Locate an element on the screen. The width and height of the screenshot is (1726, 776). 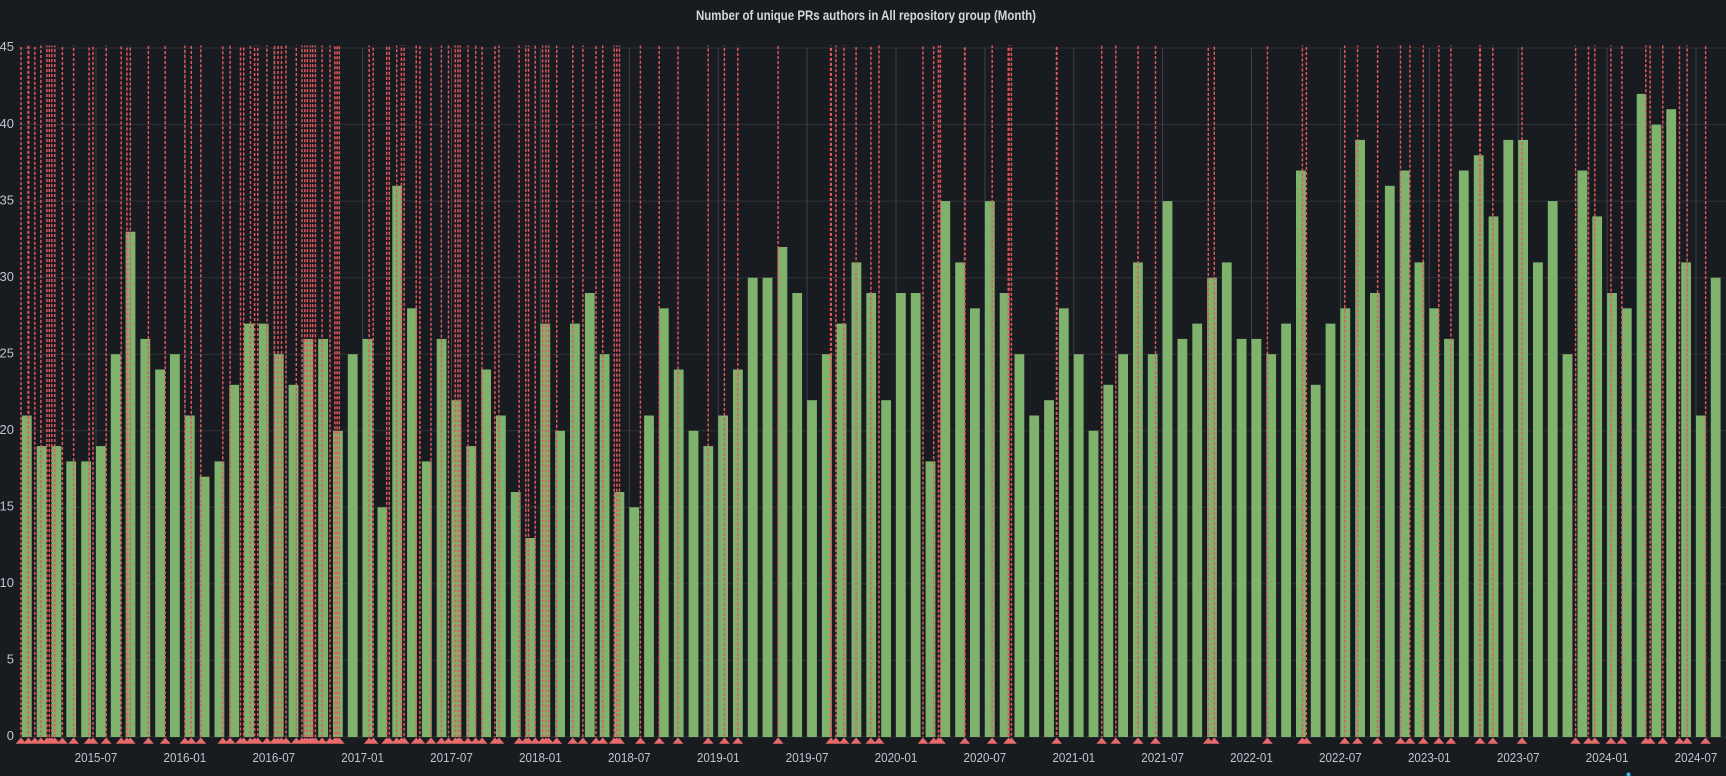
svg-text: 2022-01 is located at coordinates (1251, 757).